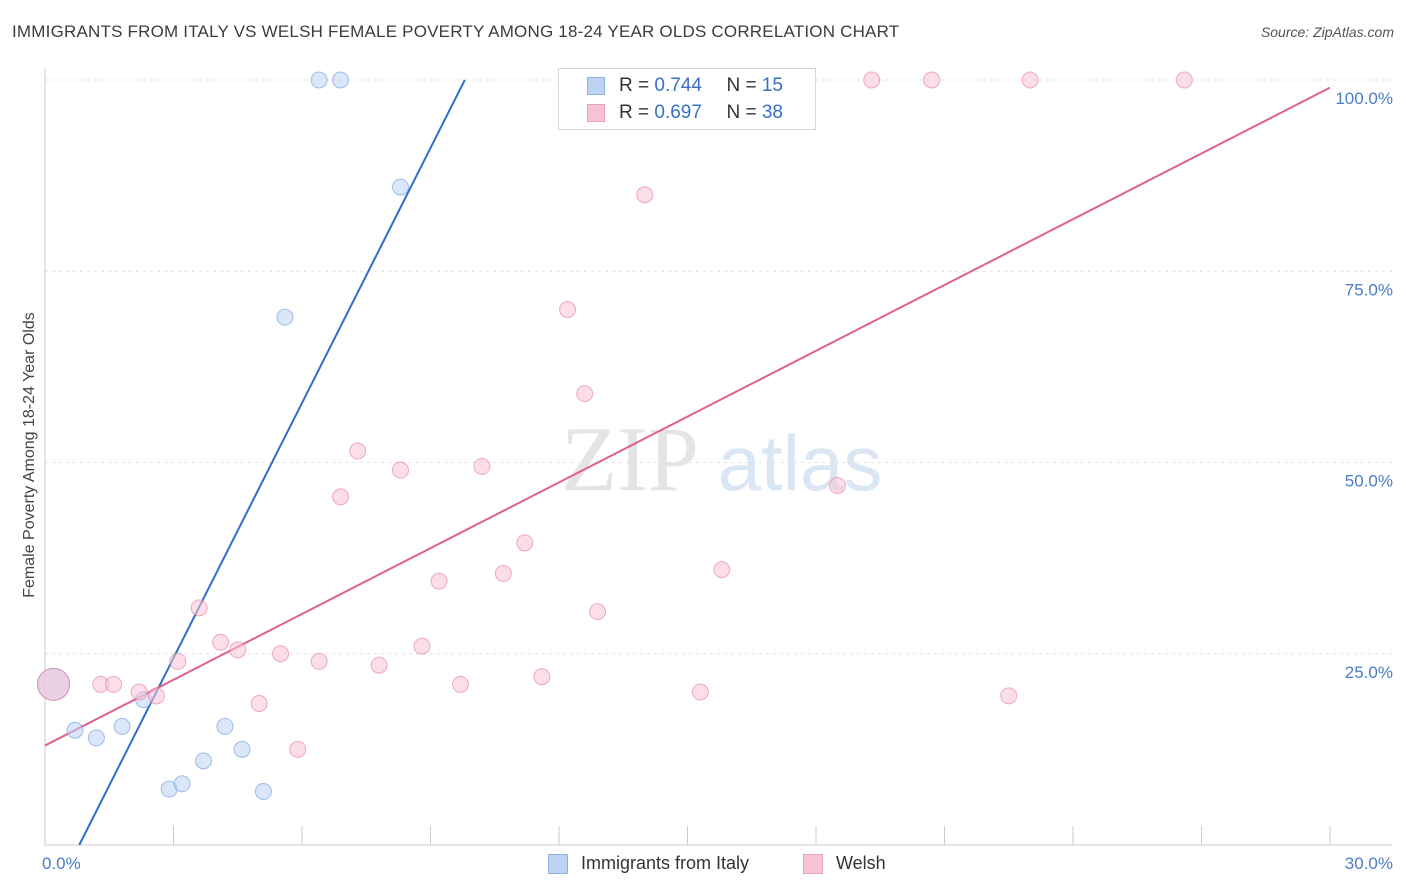  I want to click on series-name-italy: Immigrants from Italy, so click(665, 863).